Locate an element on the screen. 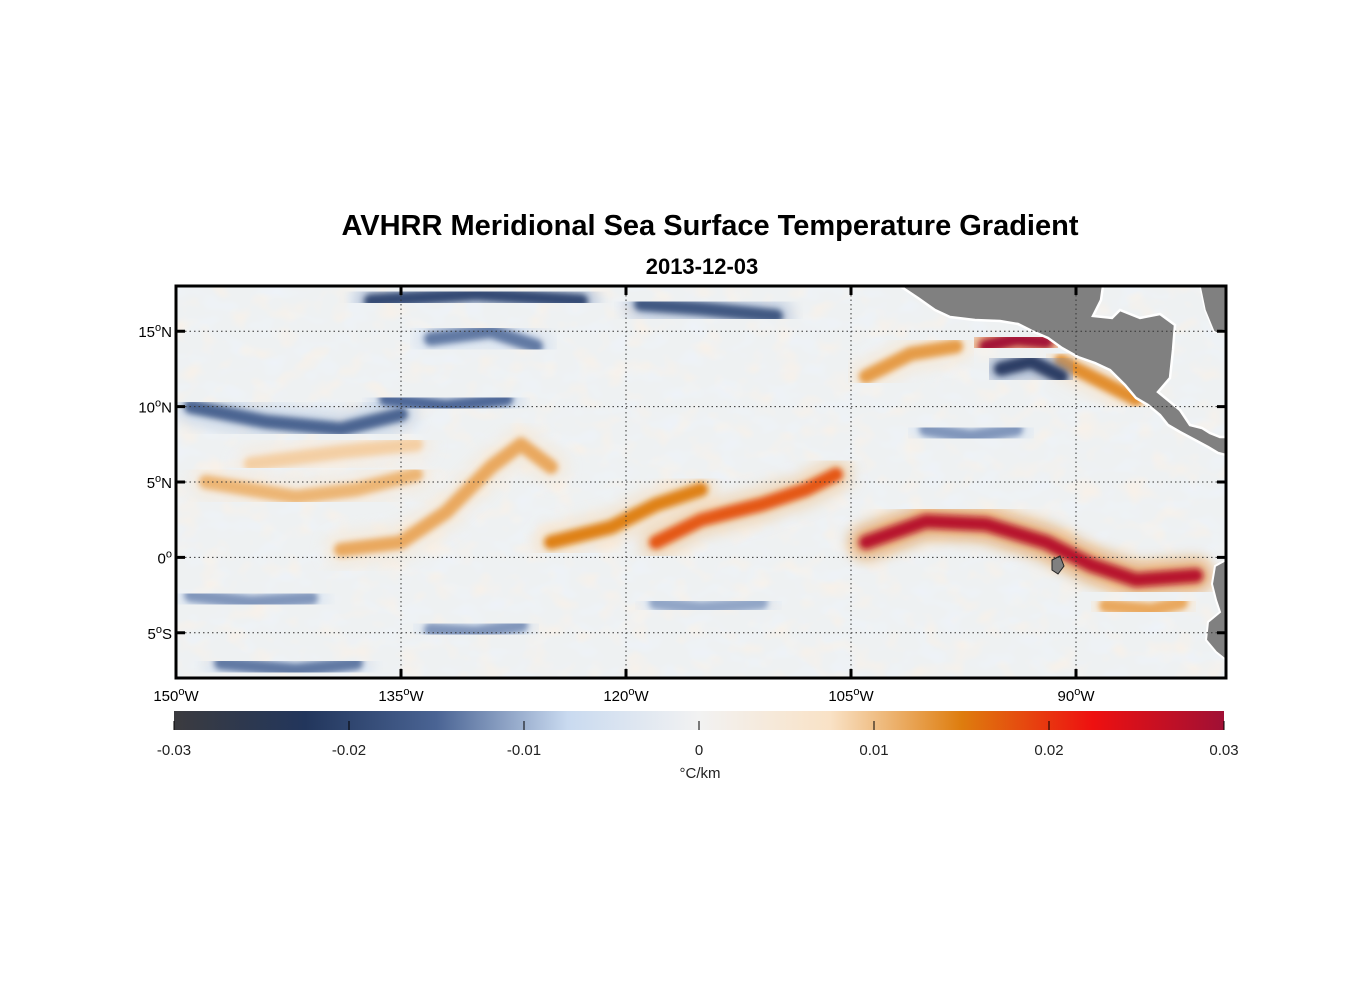  tick-label: 0o is located at coordinates (165, 557).